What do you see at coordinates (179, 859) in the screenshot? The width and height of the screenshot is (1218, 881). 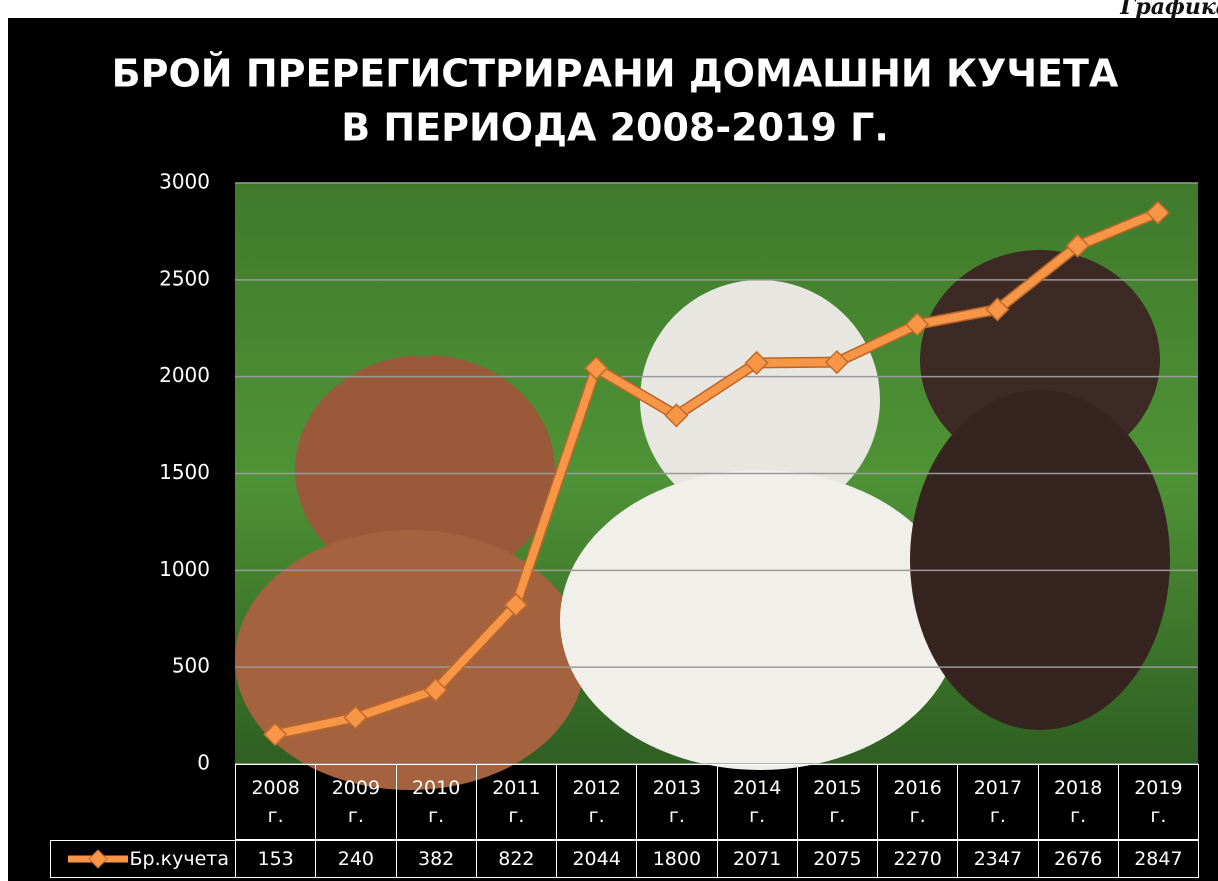 I see `legend-label: Бр.кучета` at bounding box center [179, 859].